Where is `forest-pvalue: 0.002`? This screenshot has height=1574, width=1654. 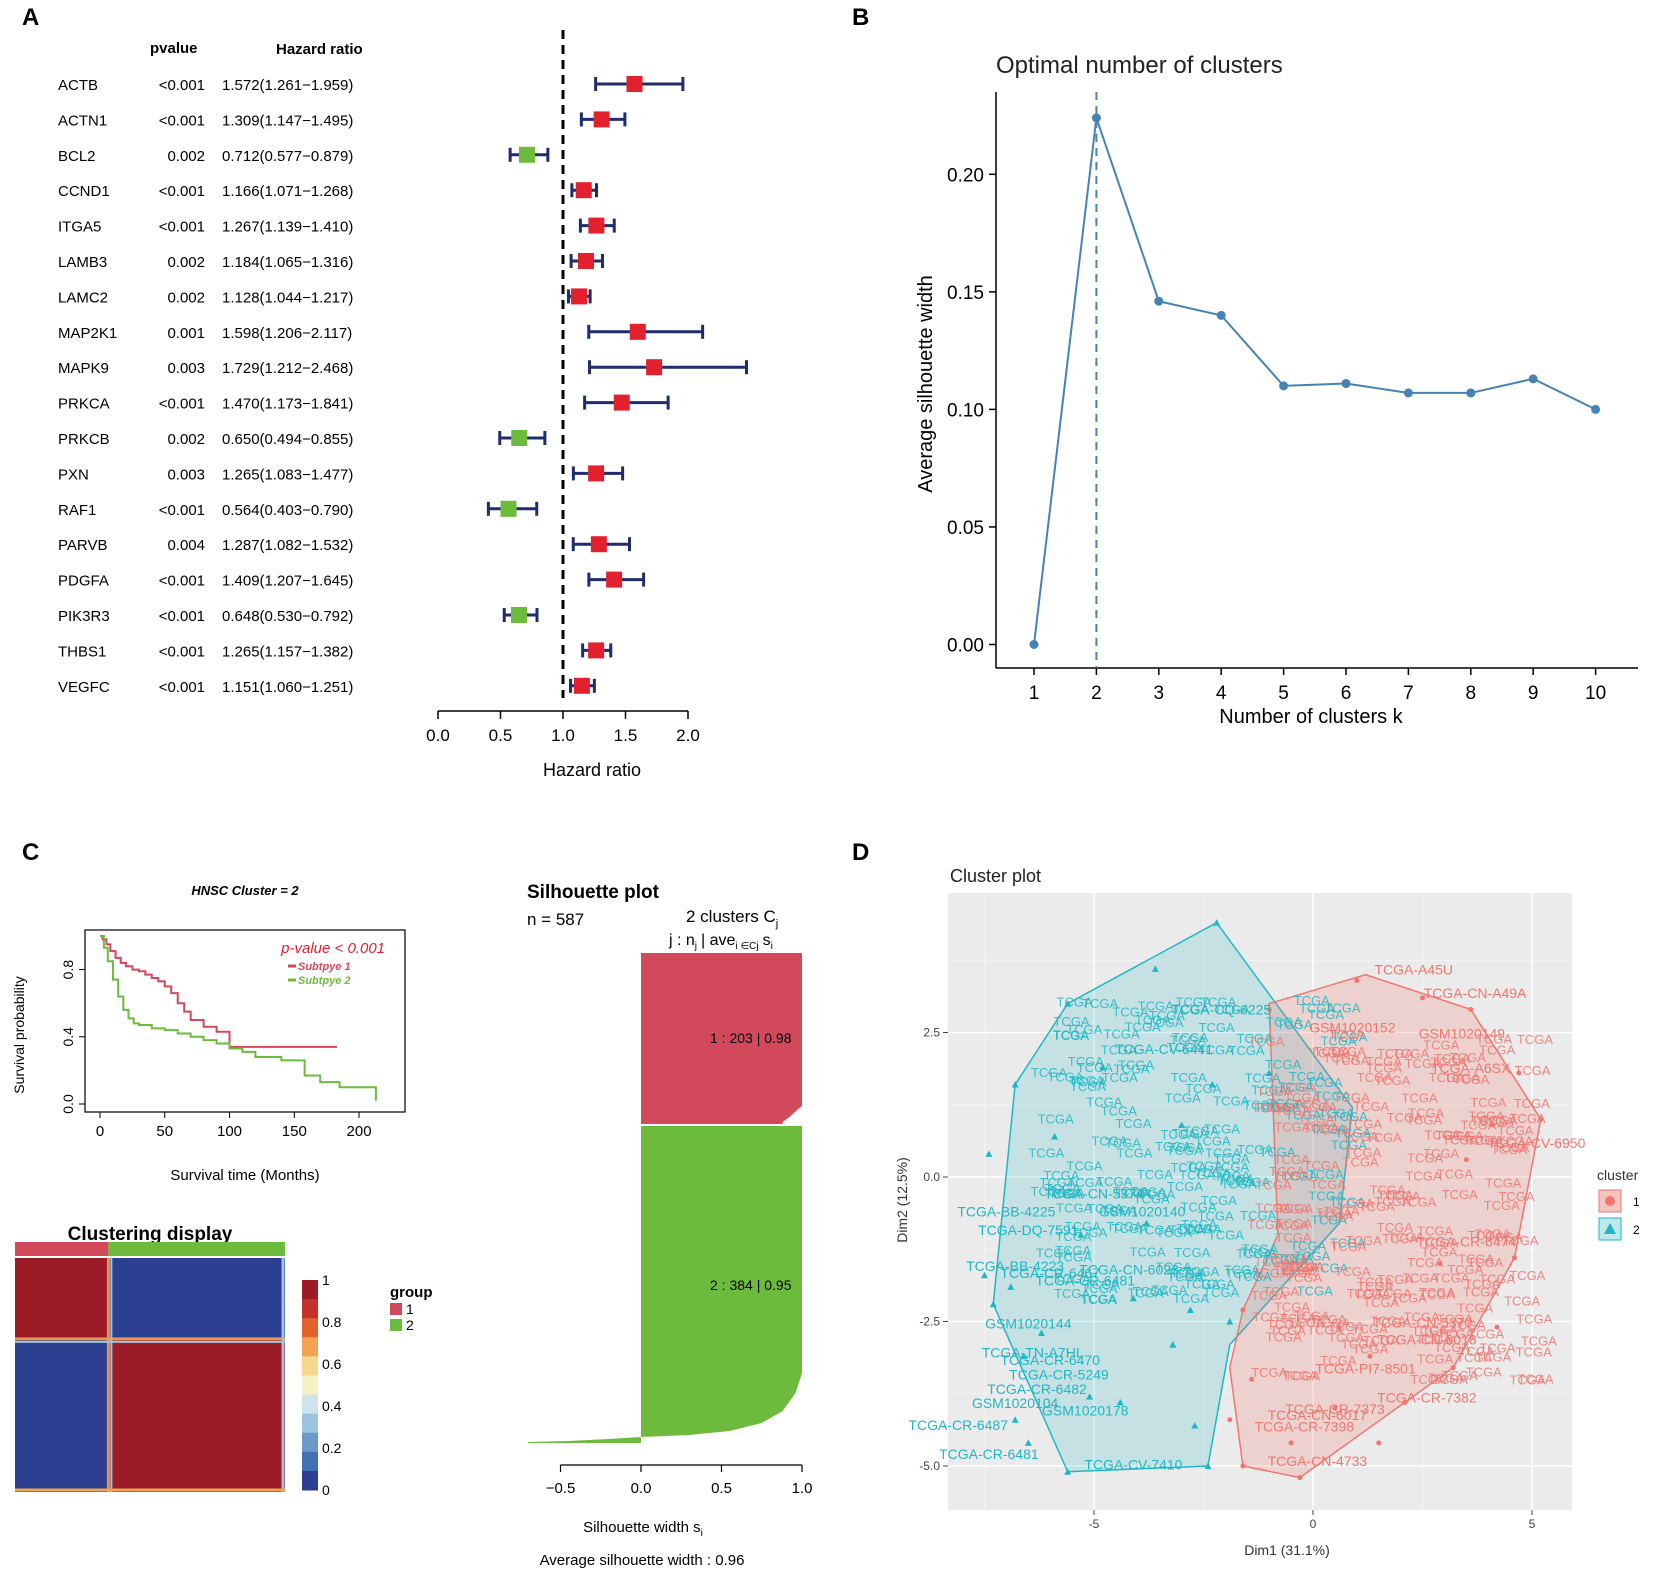
forest-pvalue: 0.002 is located at coordinates (186, 439).